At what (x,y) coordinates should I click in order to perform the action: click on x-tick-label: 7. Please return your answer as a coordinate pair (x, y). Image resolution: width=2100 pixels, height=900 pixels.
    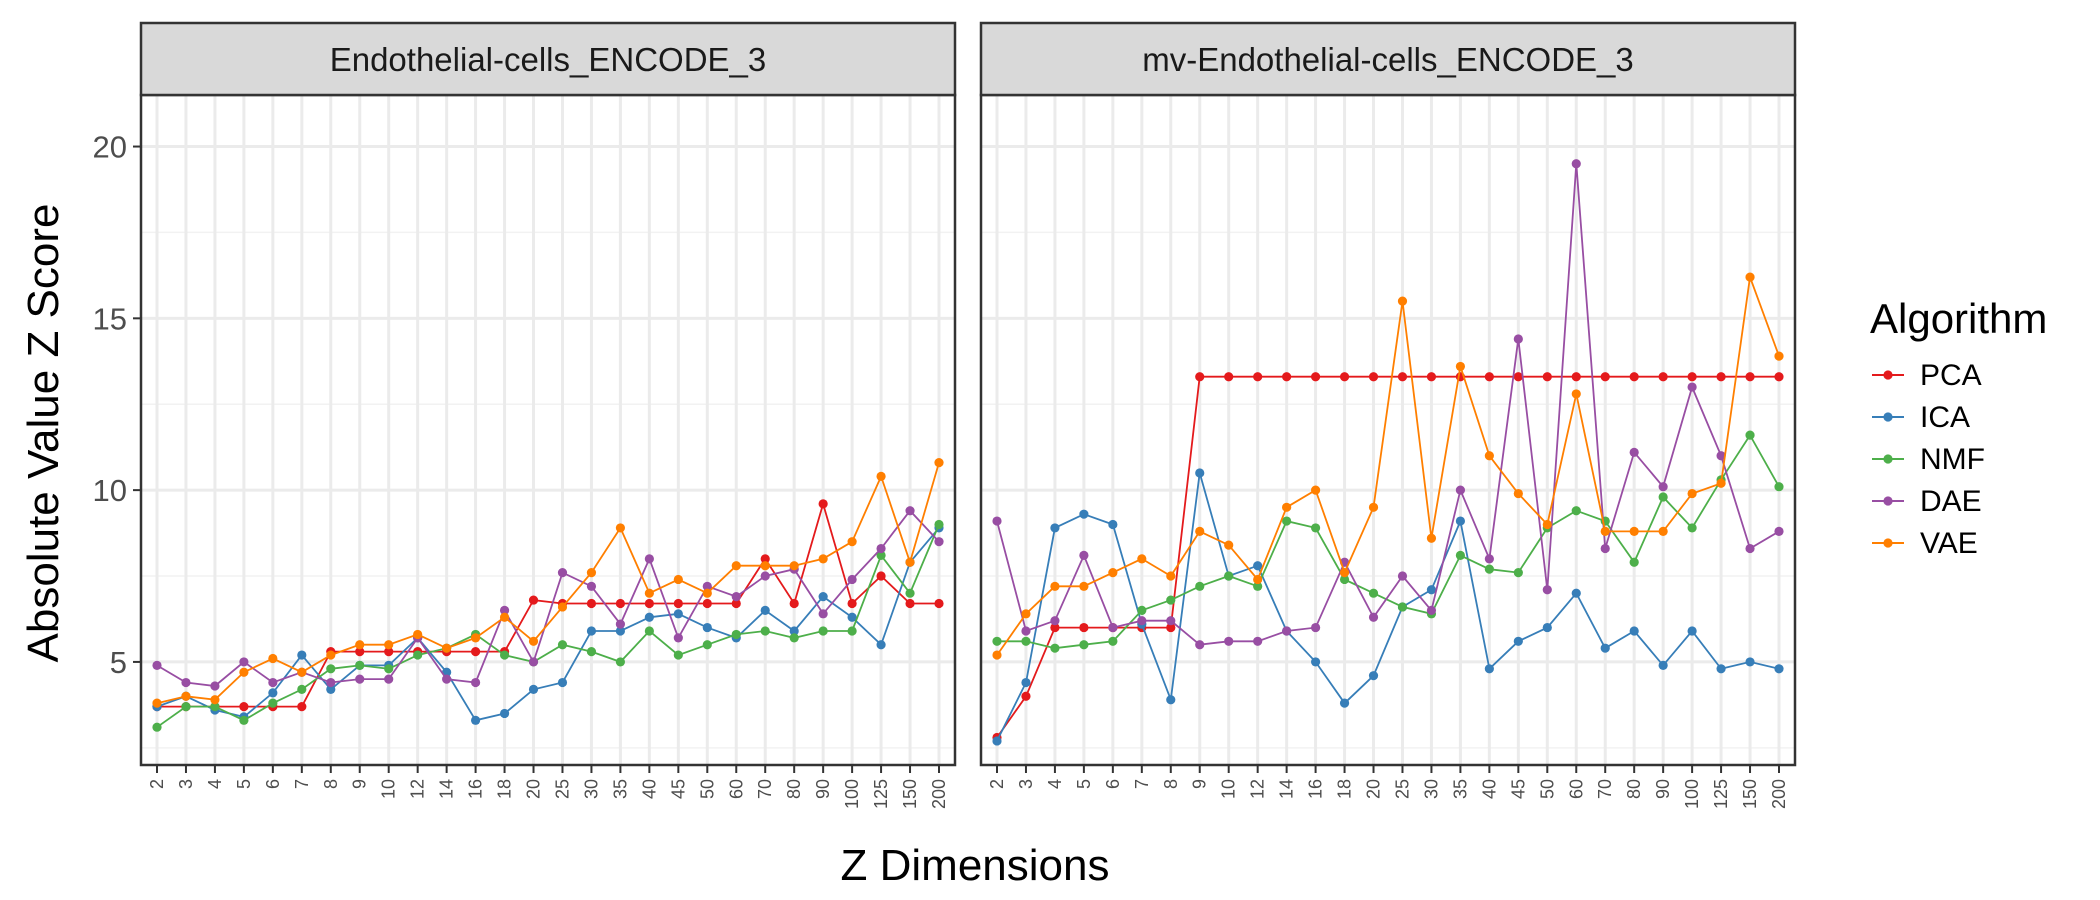
    Looking at the image, I should click on (302, 784).